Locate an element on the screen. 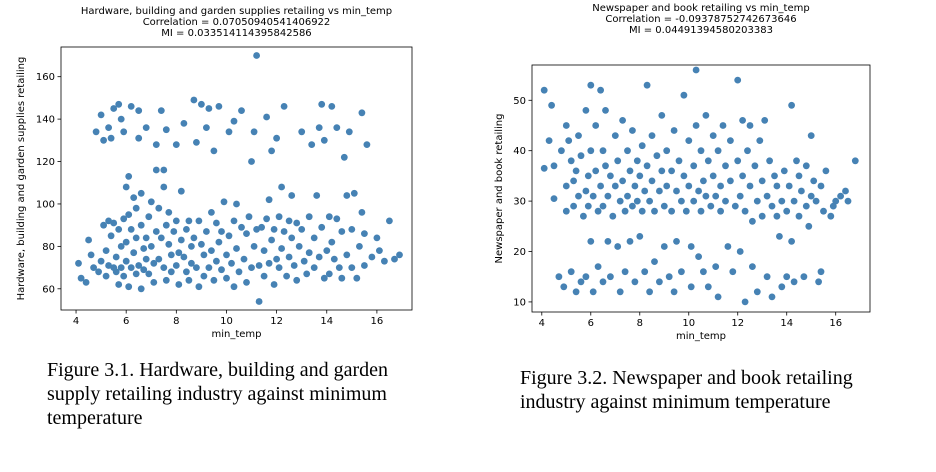  x-axis-label: min_temp is located at coordinates (236, 334).